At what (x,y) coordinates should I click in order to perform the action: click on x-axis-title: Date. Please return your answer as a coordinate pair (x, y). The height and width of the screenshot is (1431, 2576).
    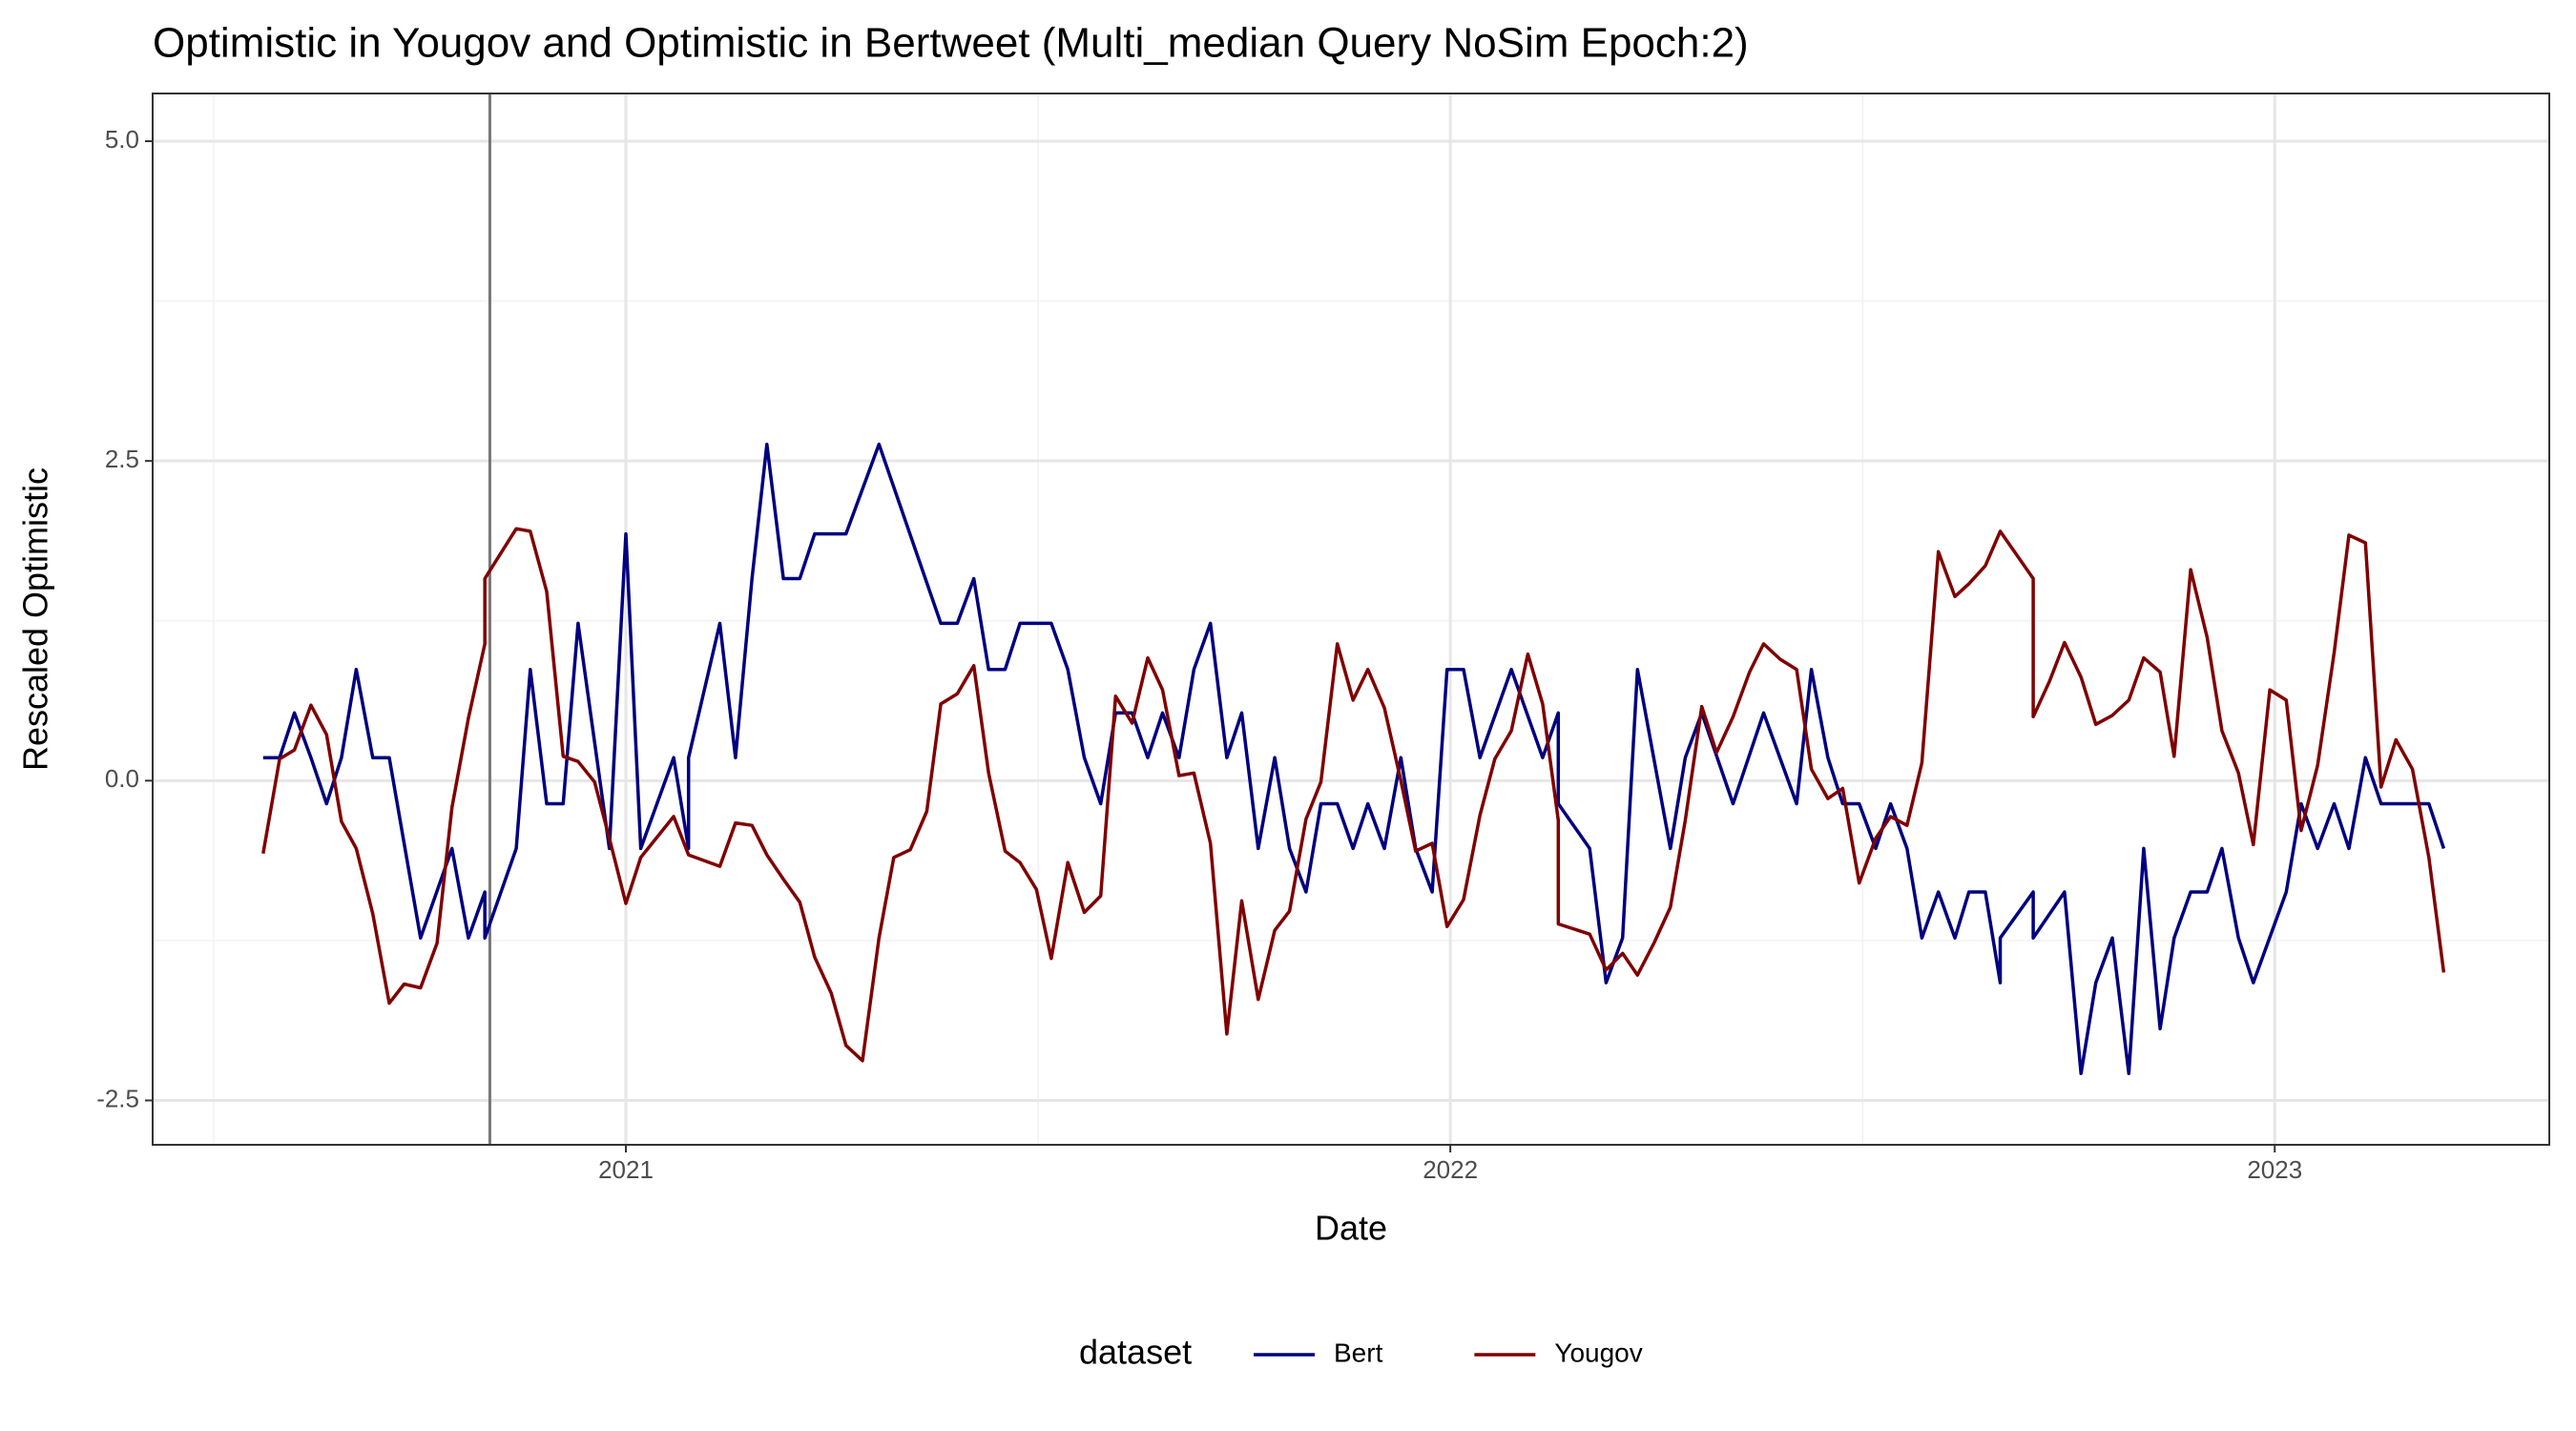
    Looking at the image, I should click on (1351, 1228).